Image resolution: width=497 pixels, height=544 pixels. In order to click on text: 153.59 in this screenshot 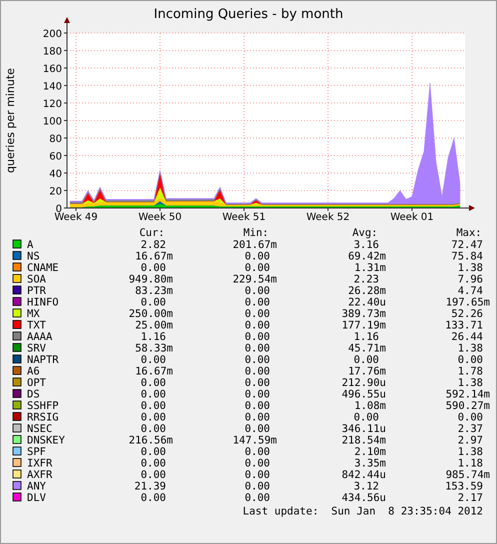, I will do `click(464, 486)`.